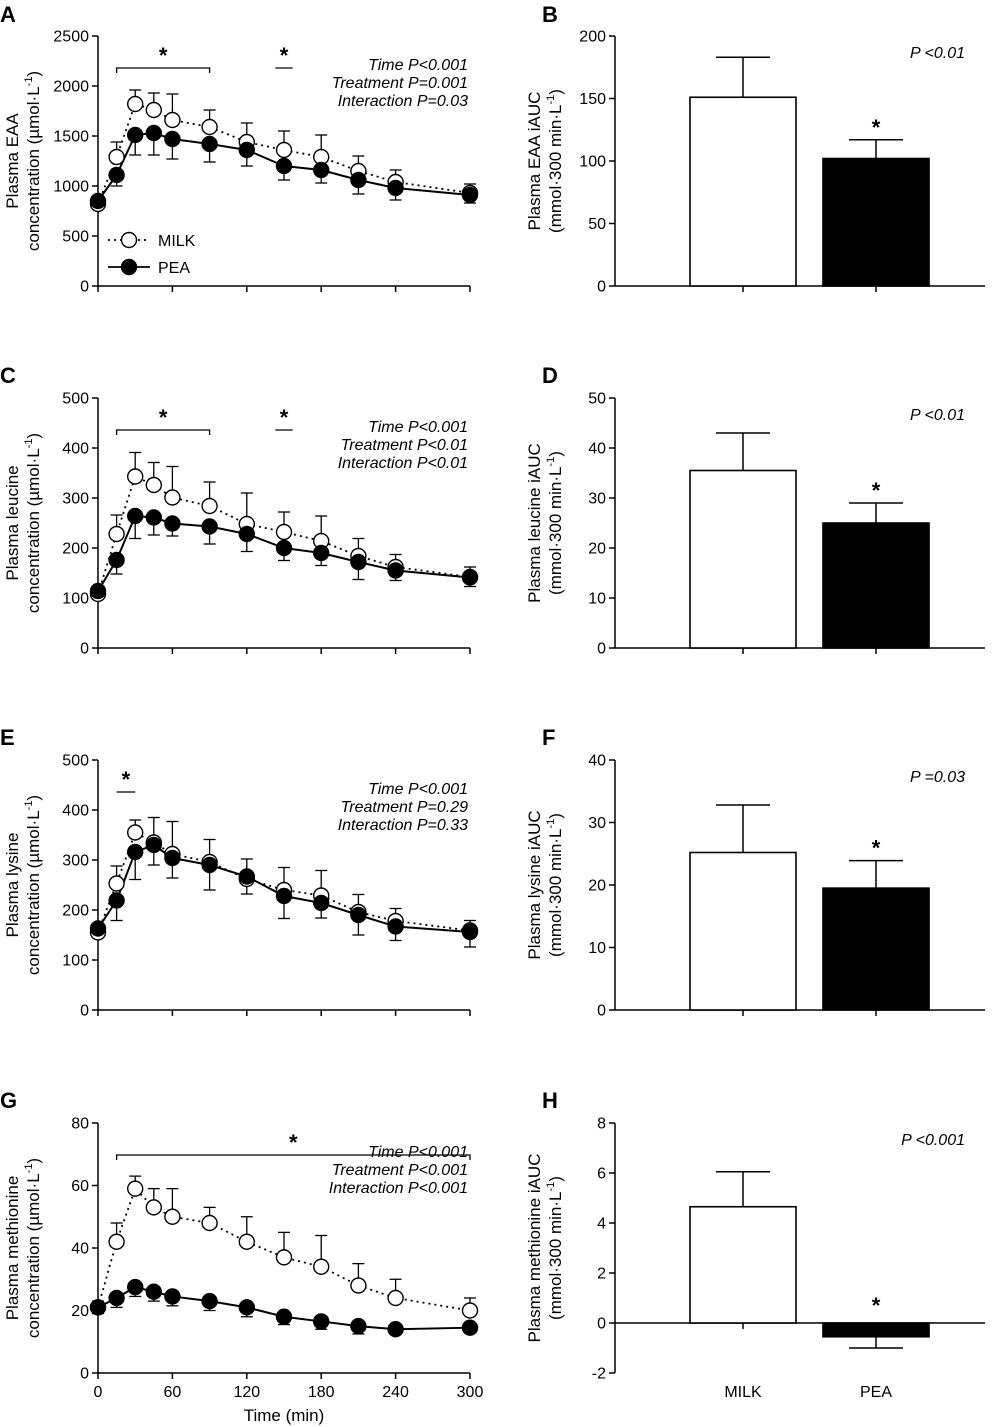 This screenshot has height=1427, width=1000. What do you see at coordinates (398, 1188) in the screenshot?
I see `stats-text: Interaction P<0.001` at bounding box center [398, 1188].